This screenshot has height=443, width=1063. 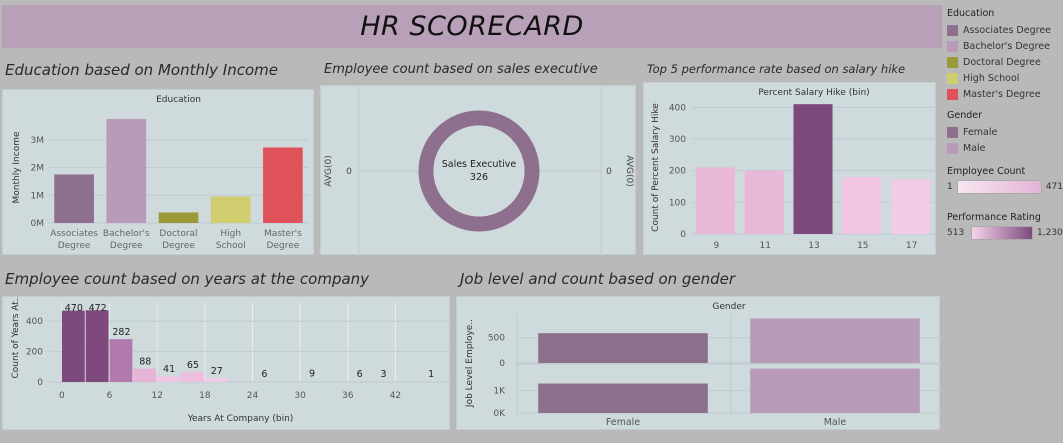 What do you see at coordinates (38, 224) in the screenshot?
I see `y-tick-label: 0M` at bounding box center [38, 224].